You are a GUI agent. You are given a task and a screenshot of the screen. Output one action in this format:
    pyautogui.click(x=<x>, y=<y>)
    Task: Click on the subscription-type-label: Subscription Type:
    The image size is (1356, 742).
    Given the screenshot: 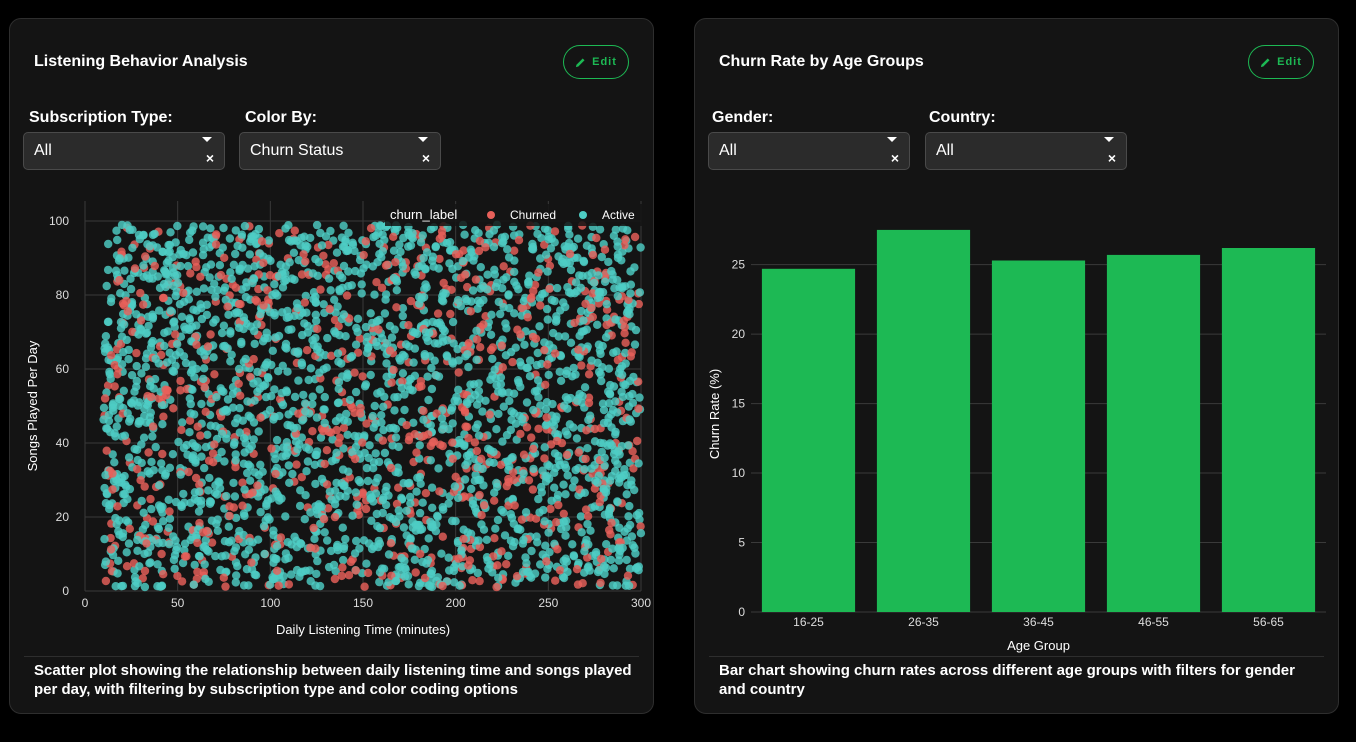 What is the action you would take?
    pyautogui.click(x=101, y=117)
    